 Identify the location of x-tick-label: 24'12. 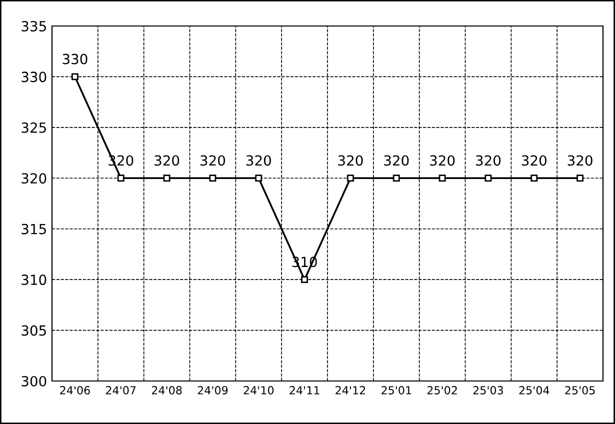
(351, 390).